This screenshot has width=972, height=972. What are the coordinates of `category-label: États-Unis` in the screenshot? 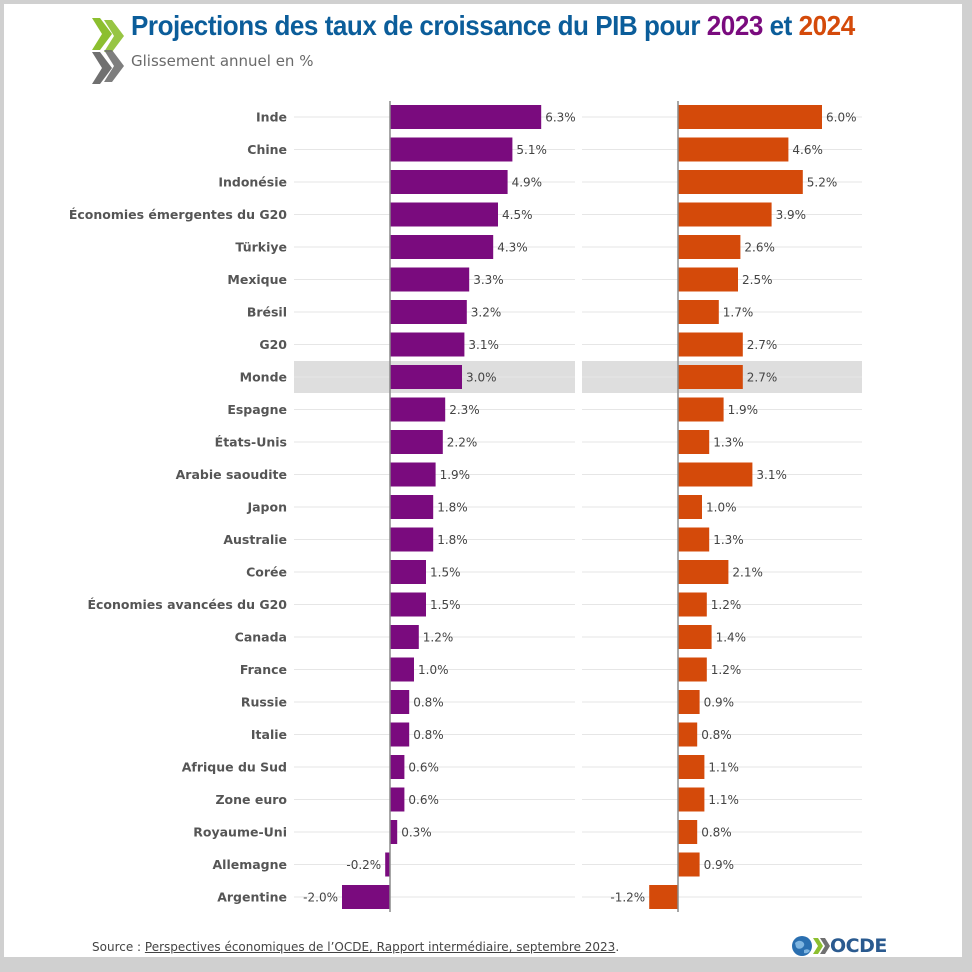 It's located at (251, 442).